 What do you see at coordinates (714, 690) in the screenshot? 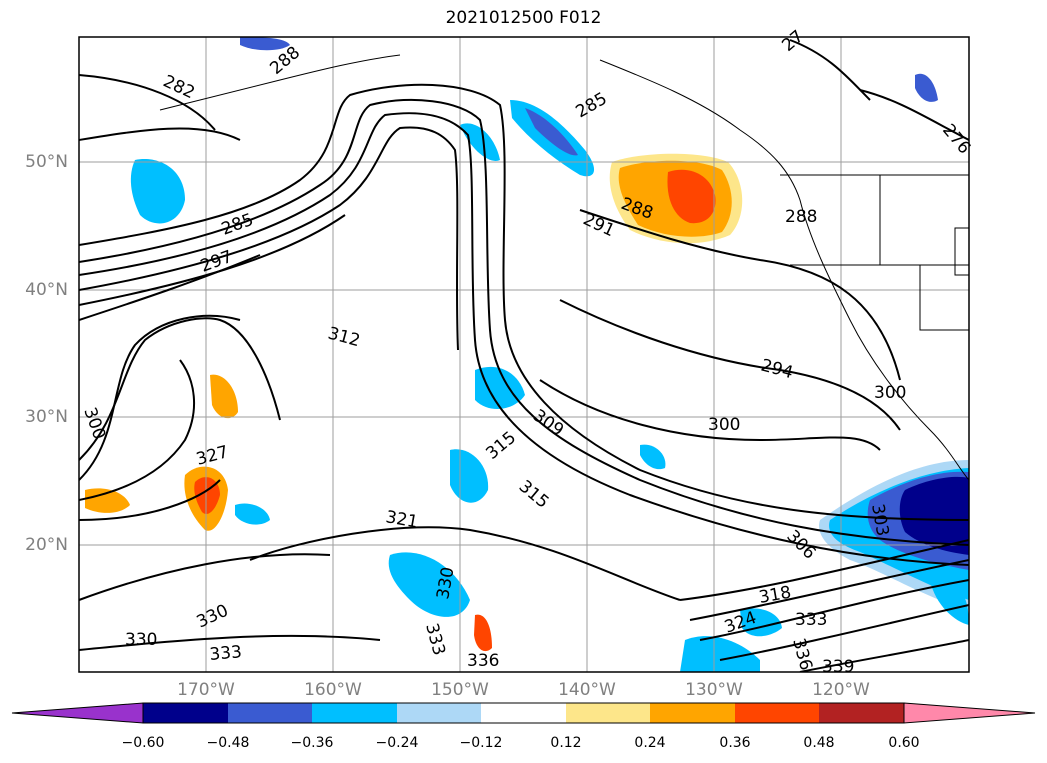
I see `lon-label: 130°W` at bounding box center [714, 690].